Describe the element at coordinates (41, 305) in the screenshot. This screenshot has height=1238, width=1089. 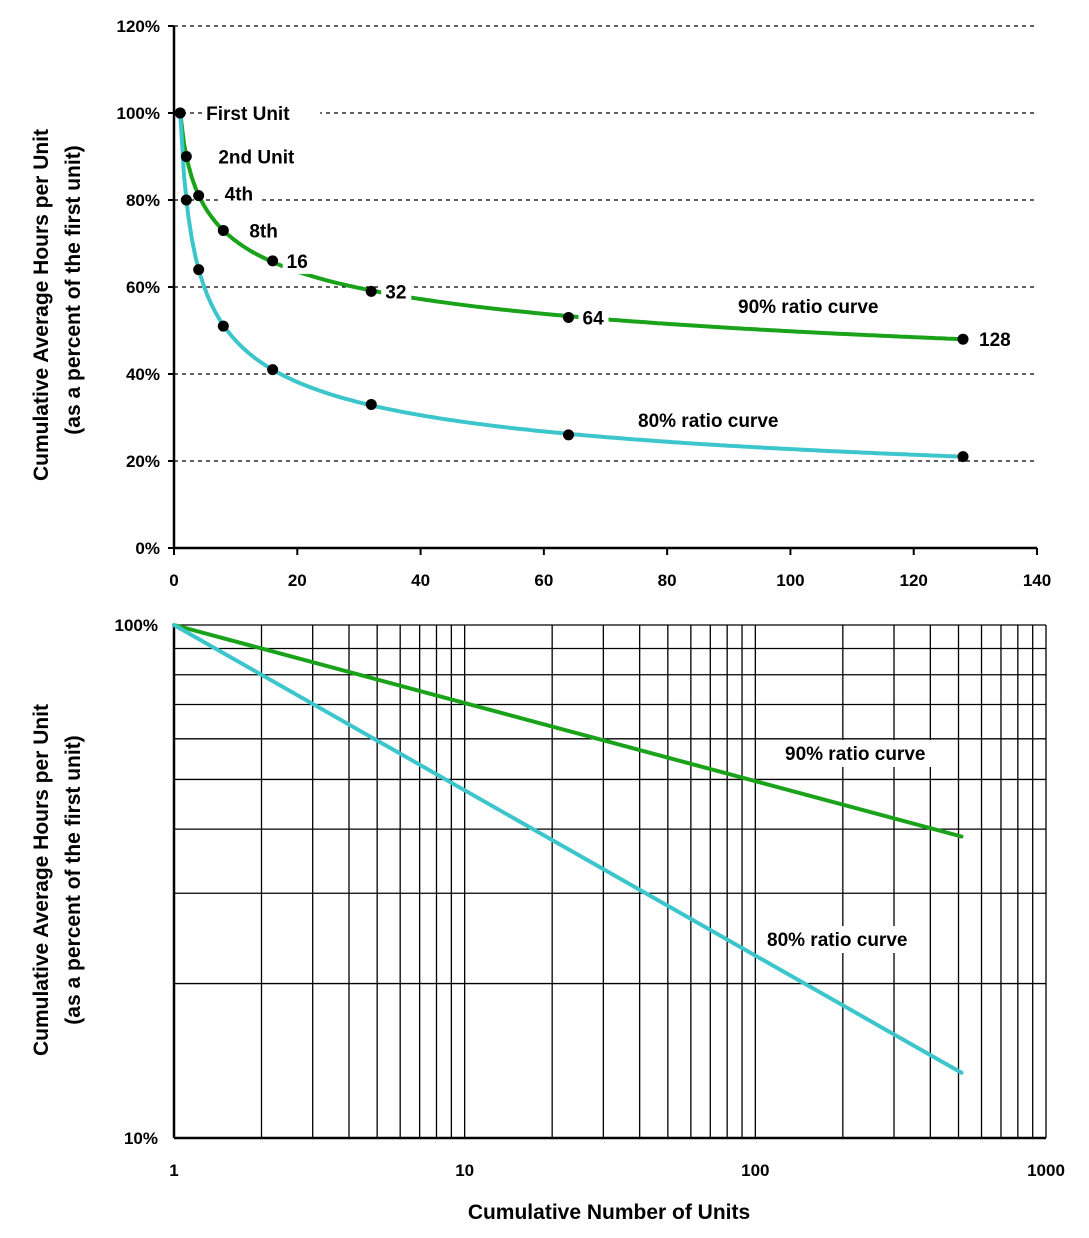
I see `top-ylabel-line-1: Cumulative Average Hours per Unit` at that location.